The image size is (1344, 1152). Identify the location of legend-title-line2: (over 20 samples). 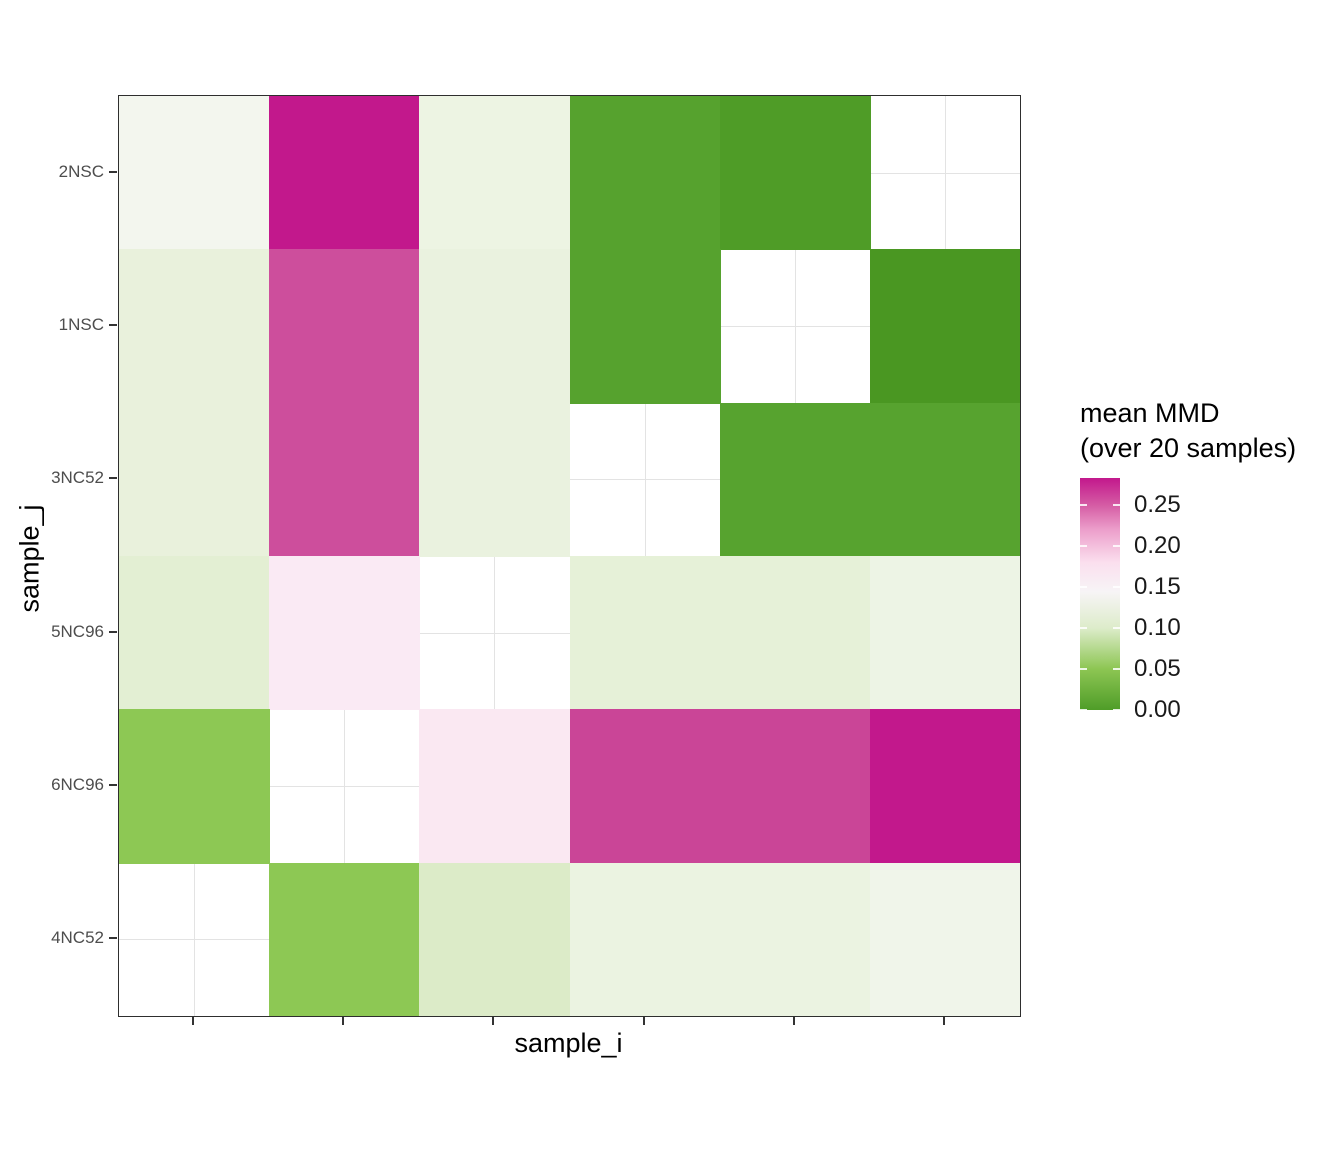
(1188, 448).